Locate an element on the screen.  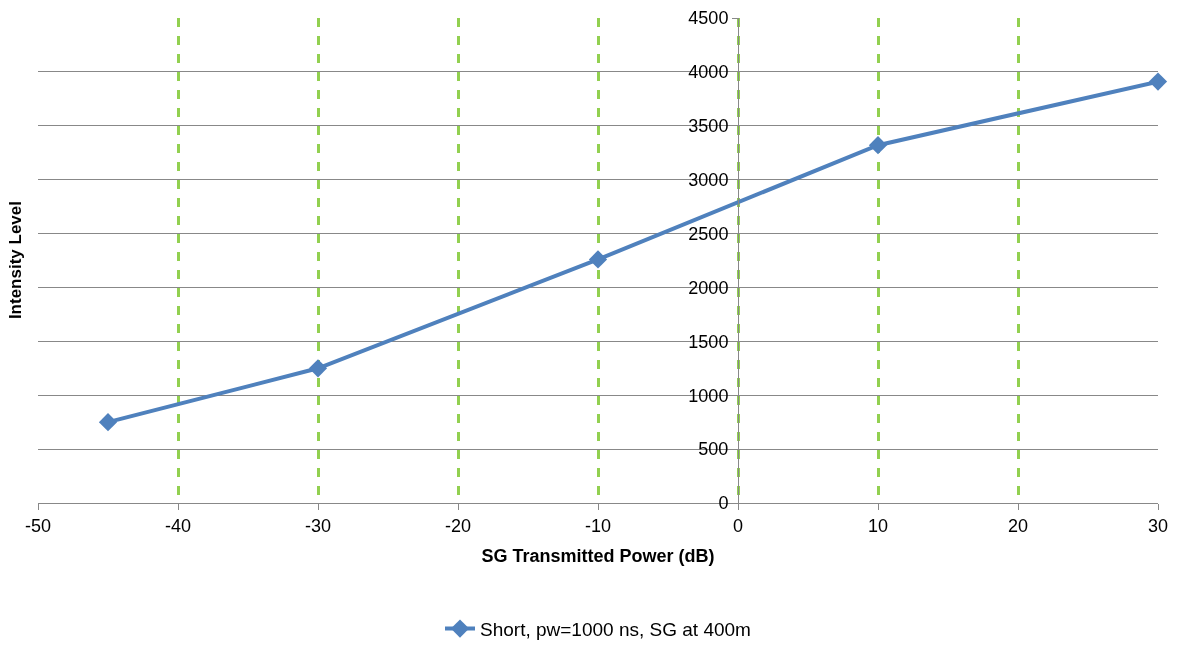
y-tick-label: 4000 is located at coordinates (708, 72).